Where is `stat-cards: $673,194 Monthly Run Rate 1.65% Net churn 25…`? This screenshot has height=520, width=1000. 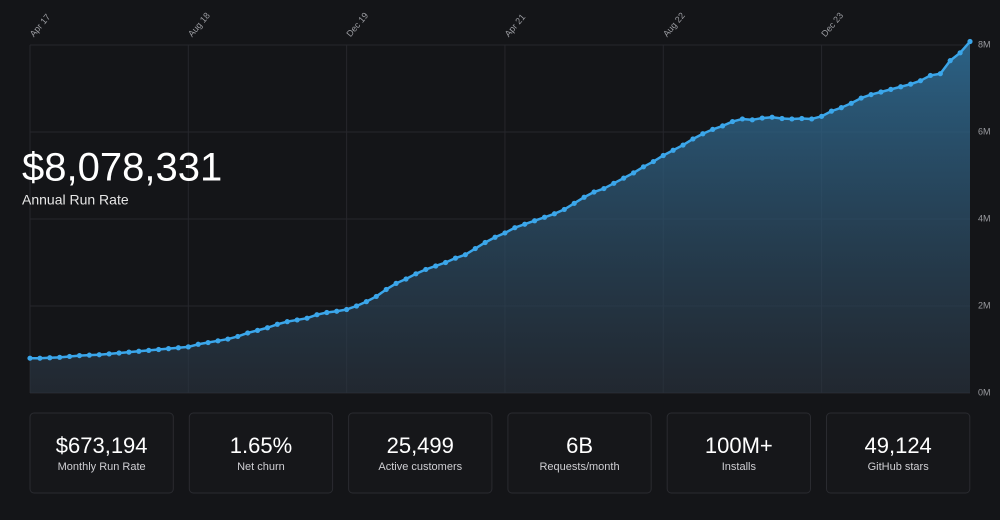 stat-cards: $673,194 Monthly Run Rate 1.65% Net churn 25… is located at coordinates (500, 453).